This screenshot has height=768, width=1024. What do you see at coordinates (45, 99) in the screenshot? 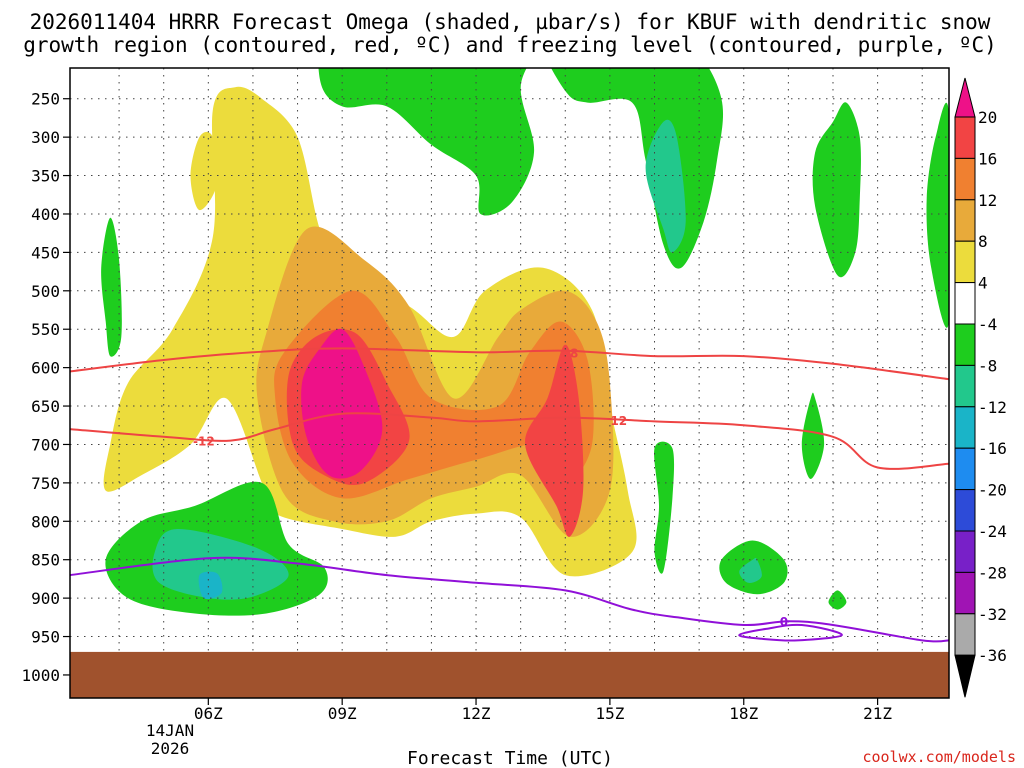
I see `y-tick-label: 250` at bounding box center [45, 99].